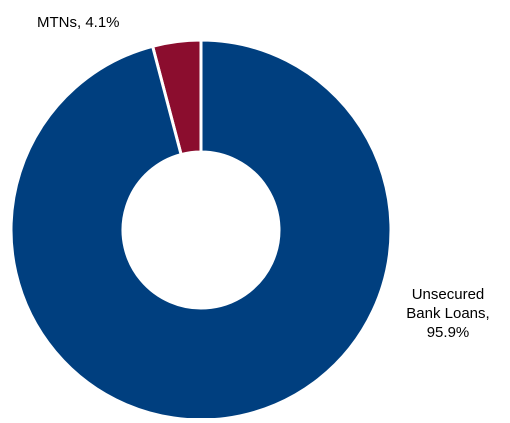 The height and width of the screenshot is (423, 510). What do you see at coordinates (78, 22) in the screenshot?
I see `data-label-mtns: MTNs, 4.1%` at bounding box center [78, 22].